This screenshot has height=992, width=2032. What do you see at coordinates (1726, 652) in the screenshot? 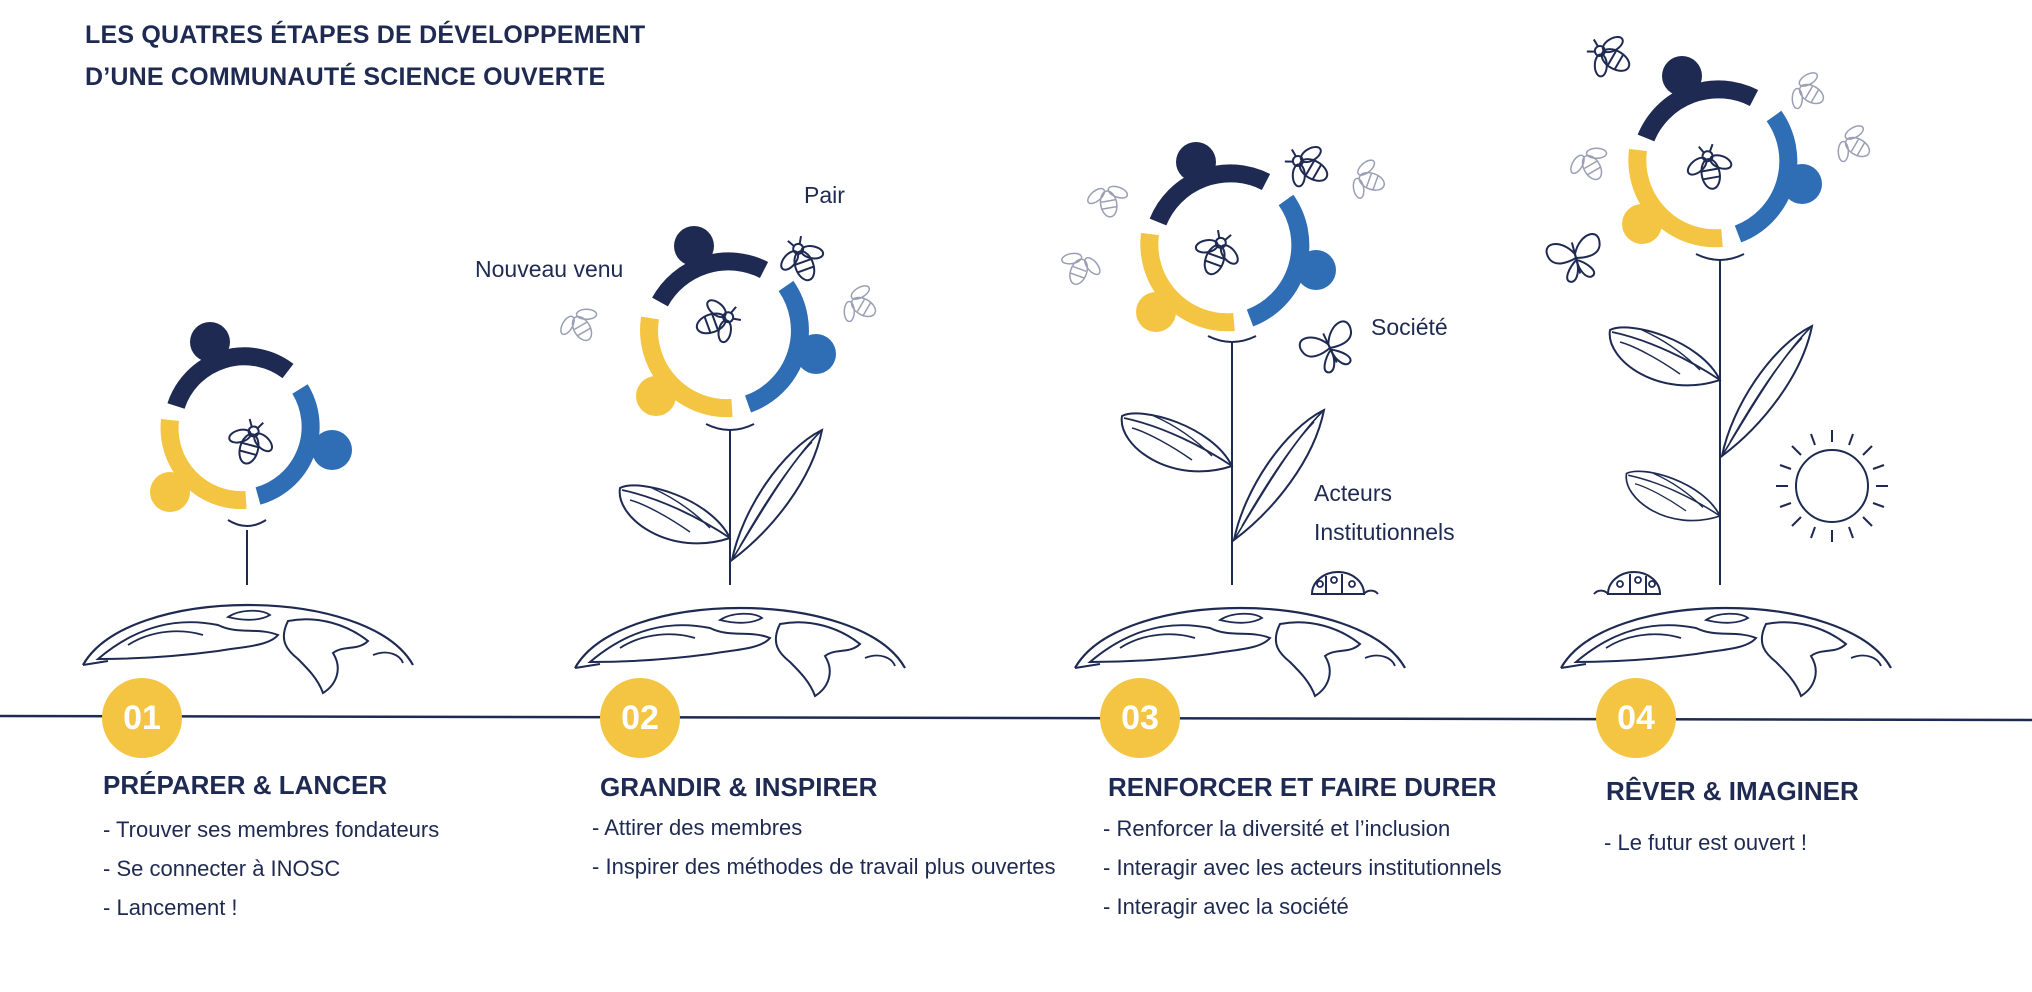
I see `globe-icon` at bounding box center [1726, 652].